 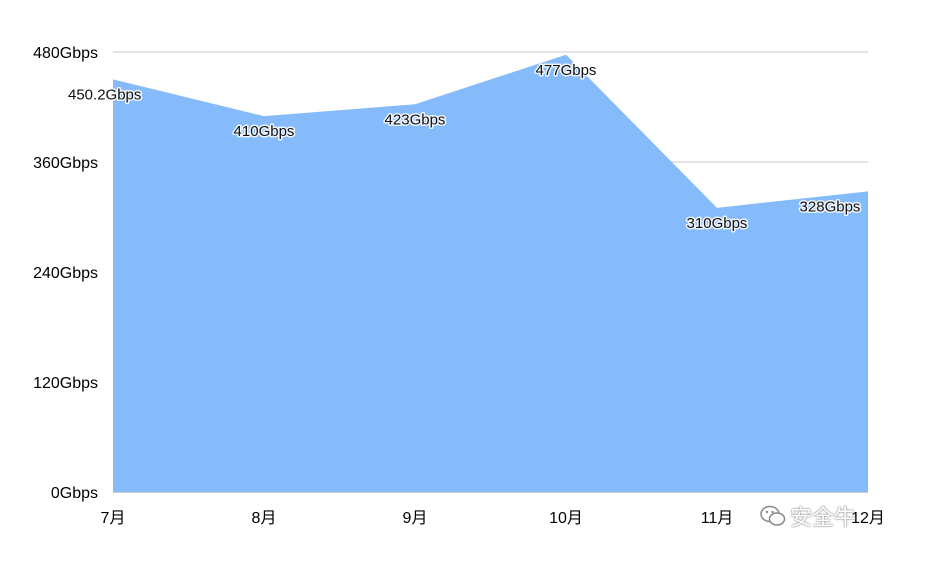 I want to click on data-label: 328Gbps, so click(x=830, y=206).